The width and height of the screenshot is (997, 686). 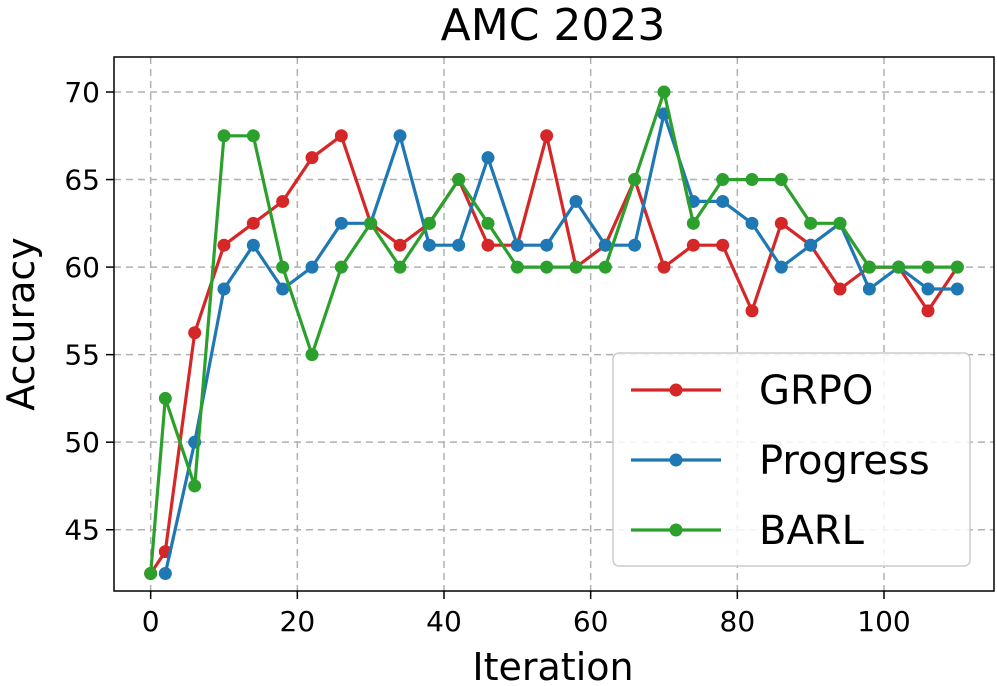 I want to click on legend-item-progress: Progress, so click(x=780, y=461).